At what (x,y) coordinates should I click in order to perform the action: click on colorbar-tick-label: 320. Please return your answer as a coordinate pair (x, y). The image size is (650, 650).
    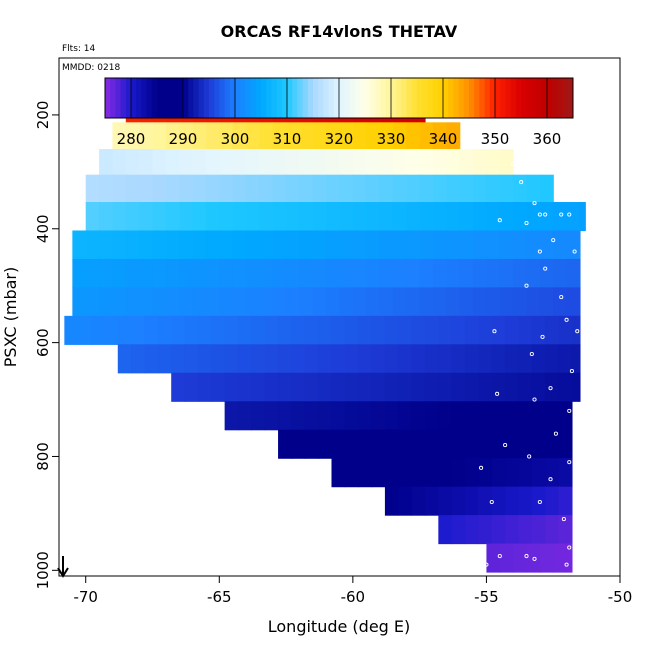
    Looking at the image, I should click on (339, 139).